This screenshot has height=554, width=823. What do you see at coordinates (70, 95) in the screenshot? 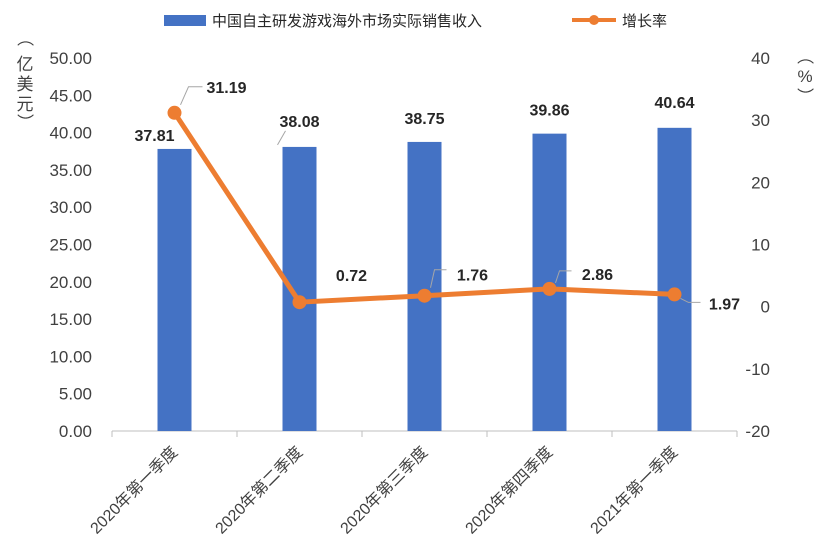
I see `left-tick-label: 45.00` at bounding box center [70, 95].